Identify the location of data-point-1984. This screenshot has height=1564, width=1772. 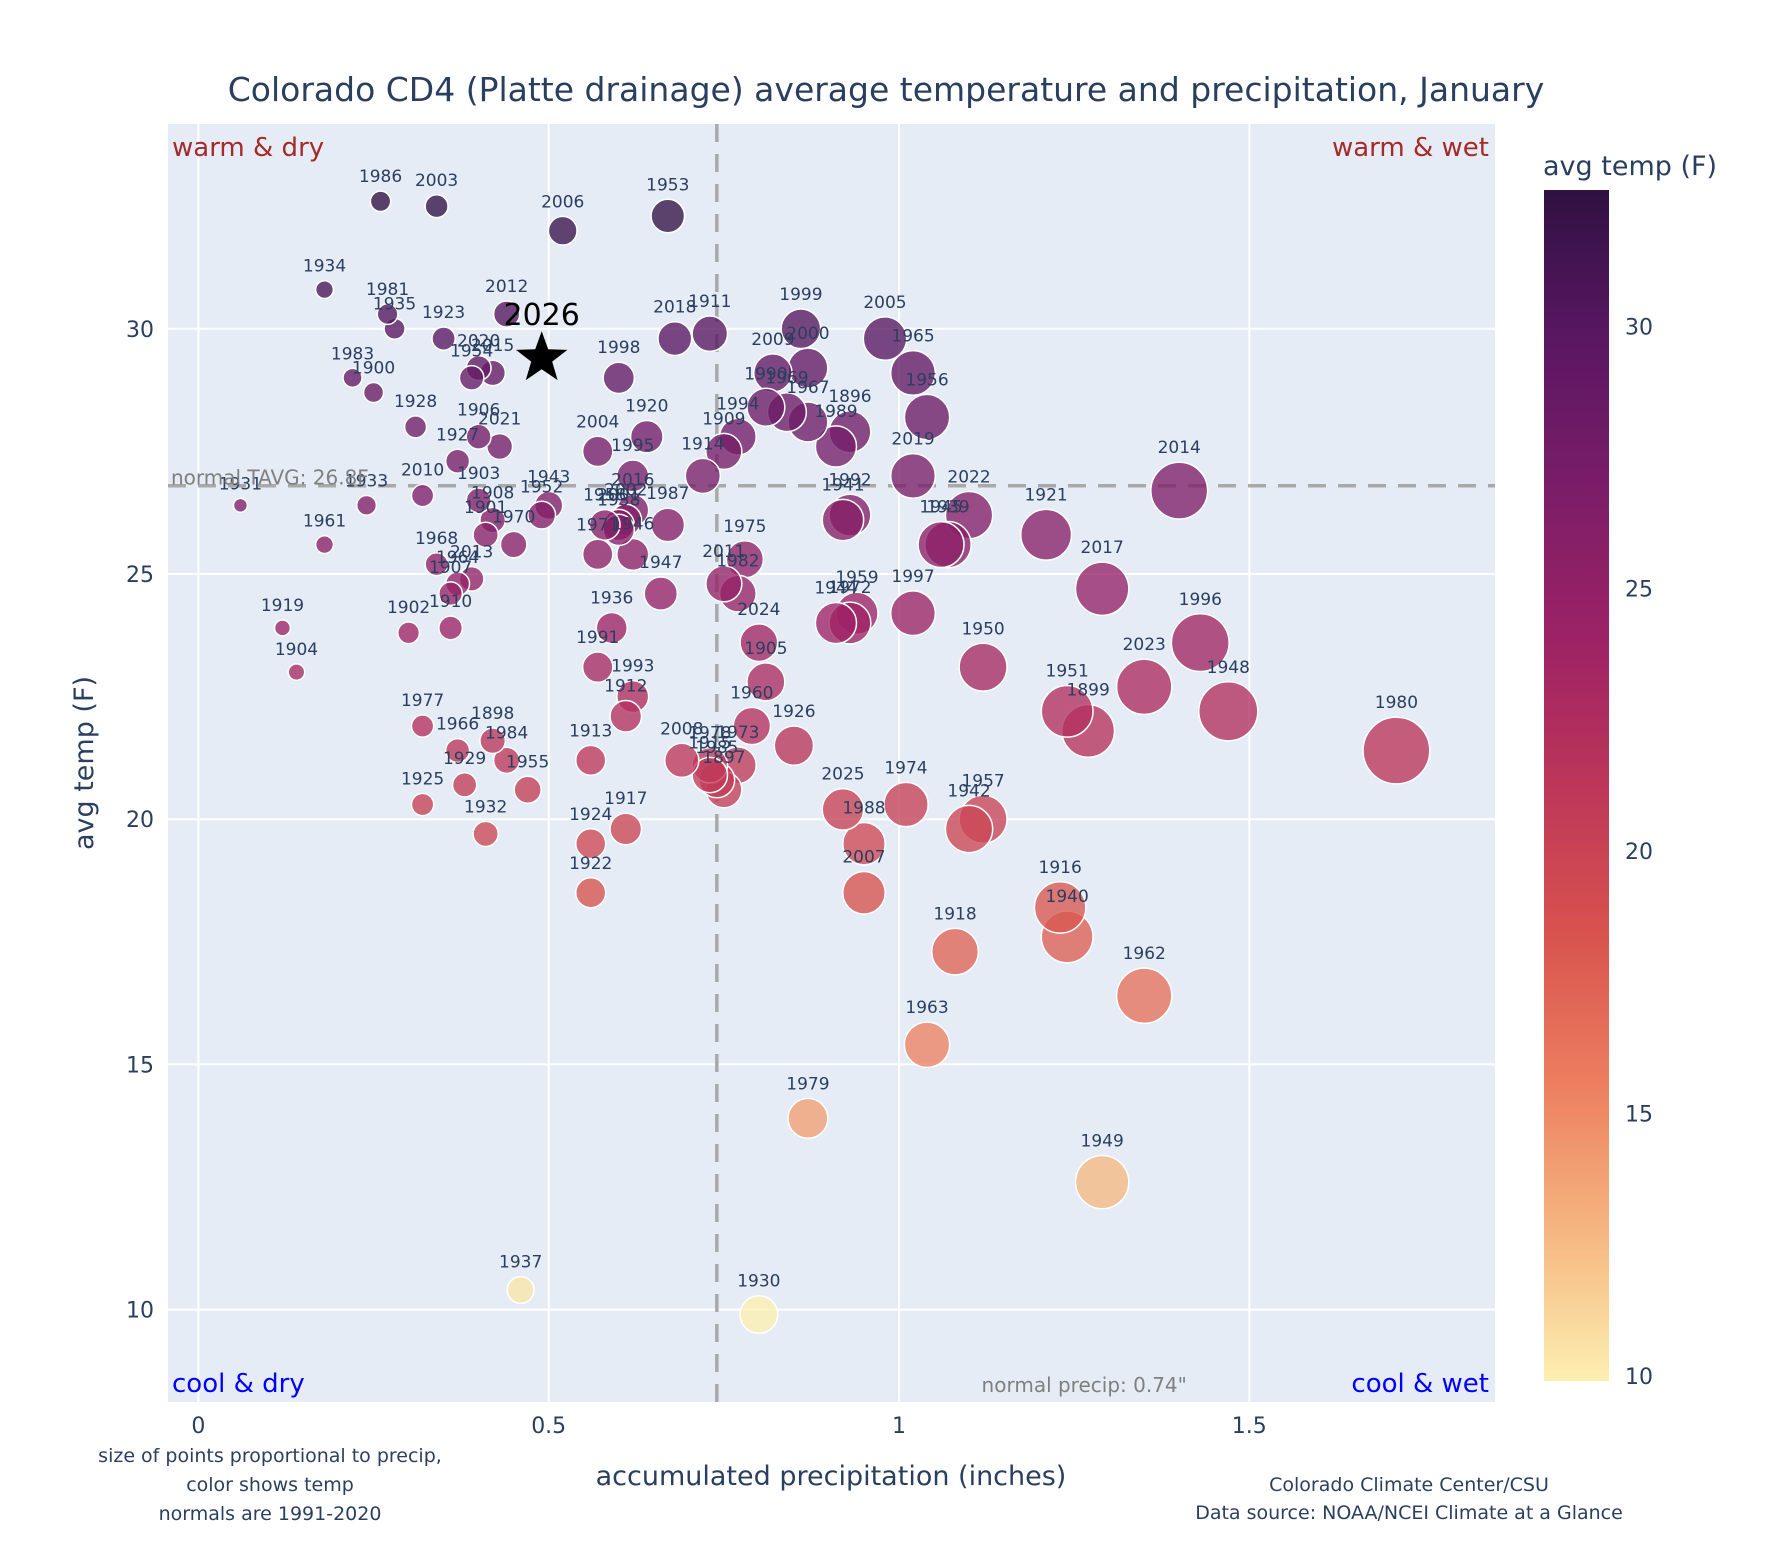
(506, 760).